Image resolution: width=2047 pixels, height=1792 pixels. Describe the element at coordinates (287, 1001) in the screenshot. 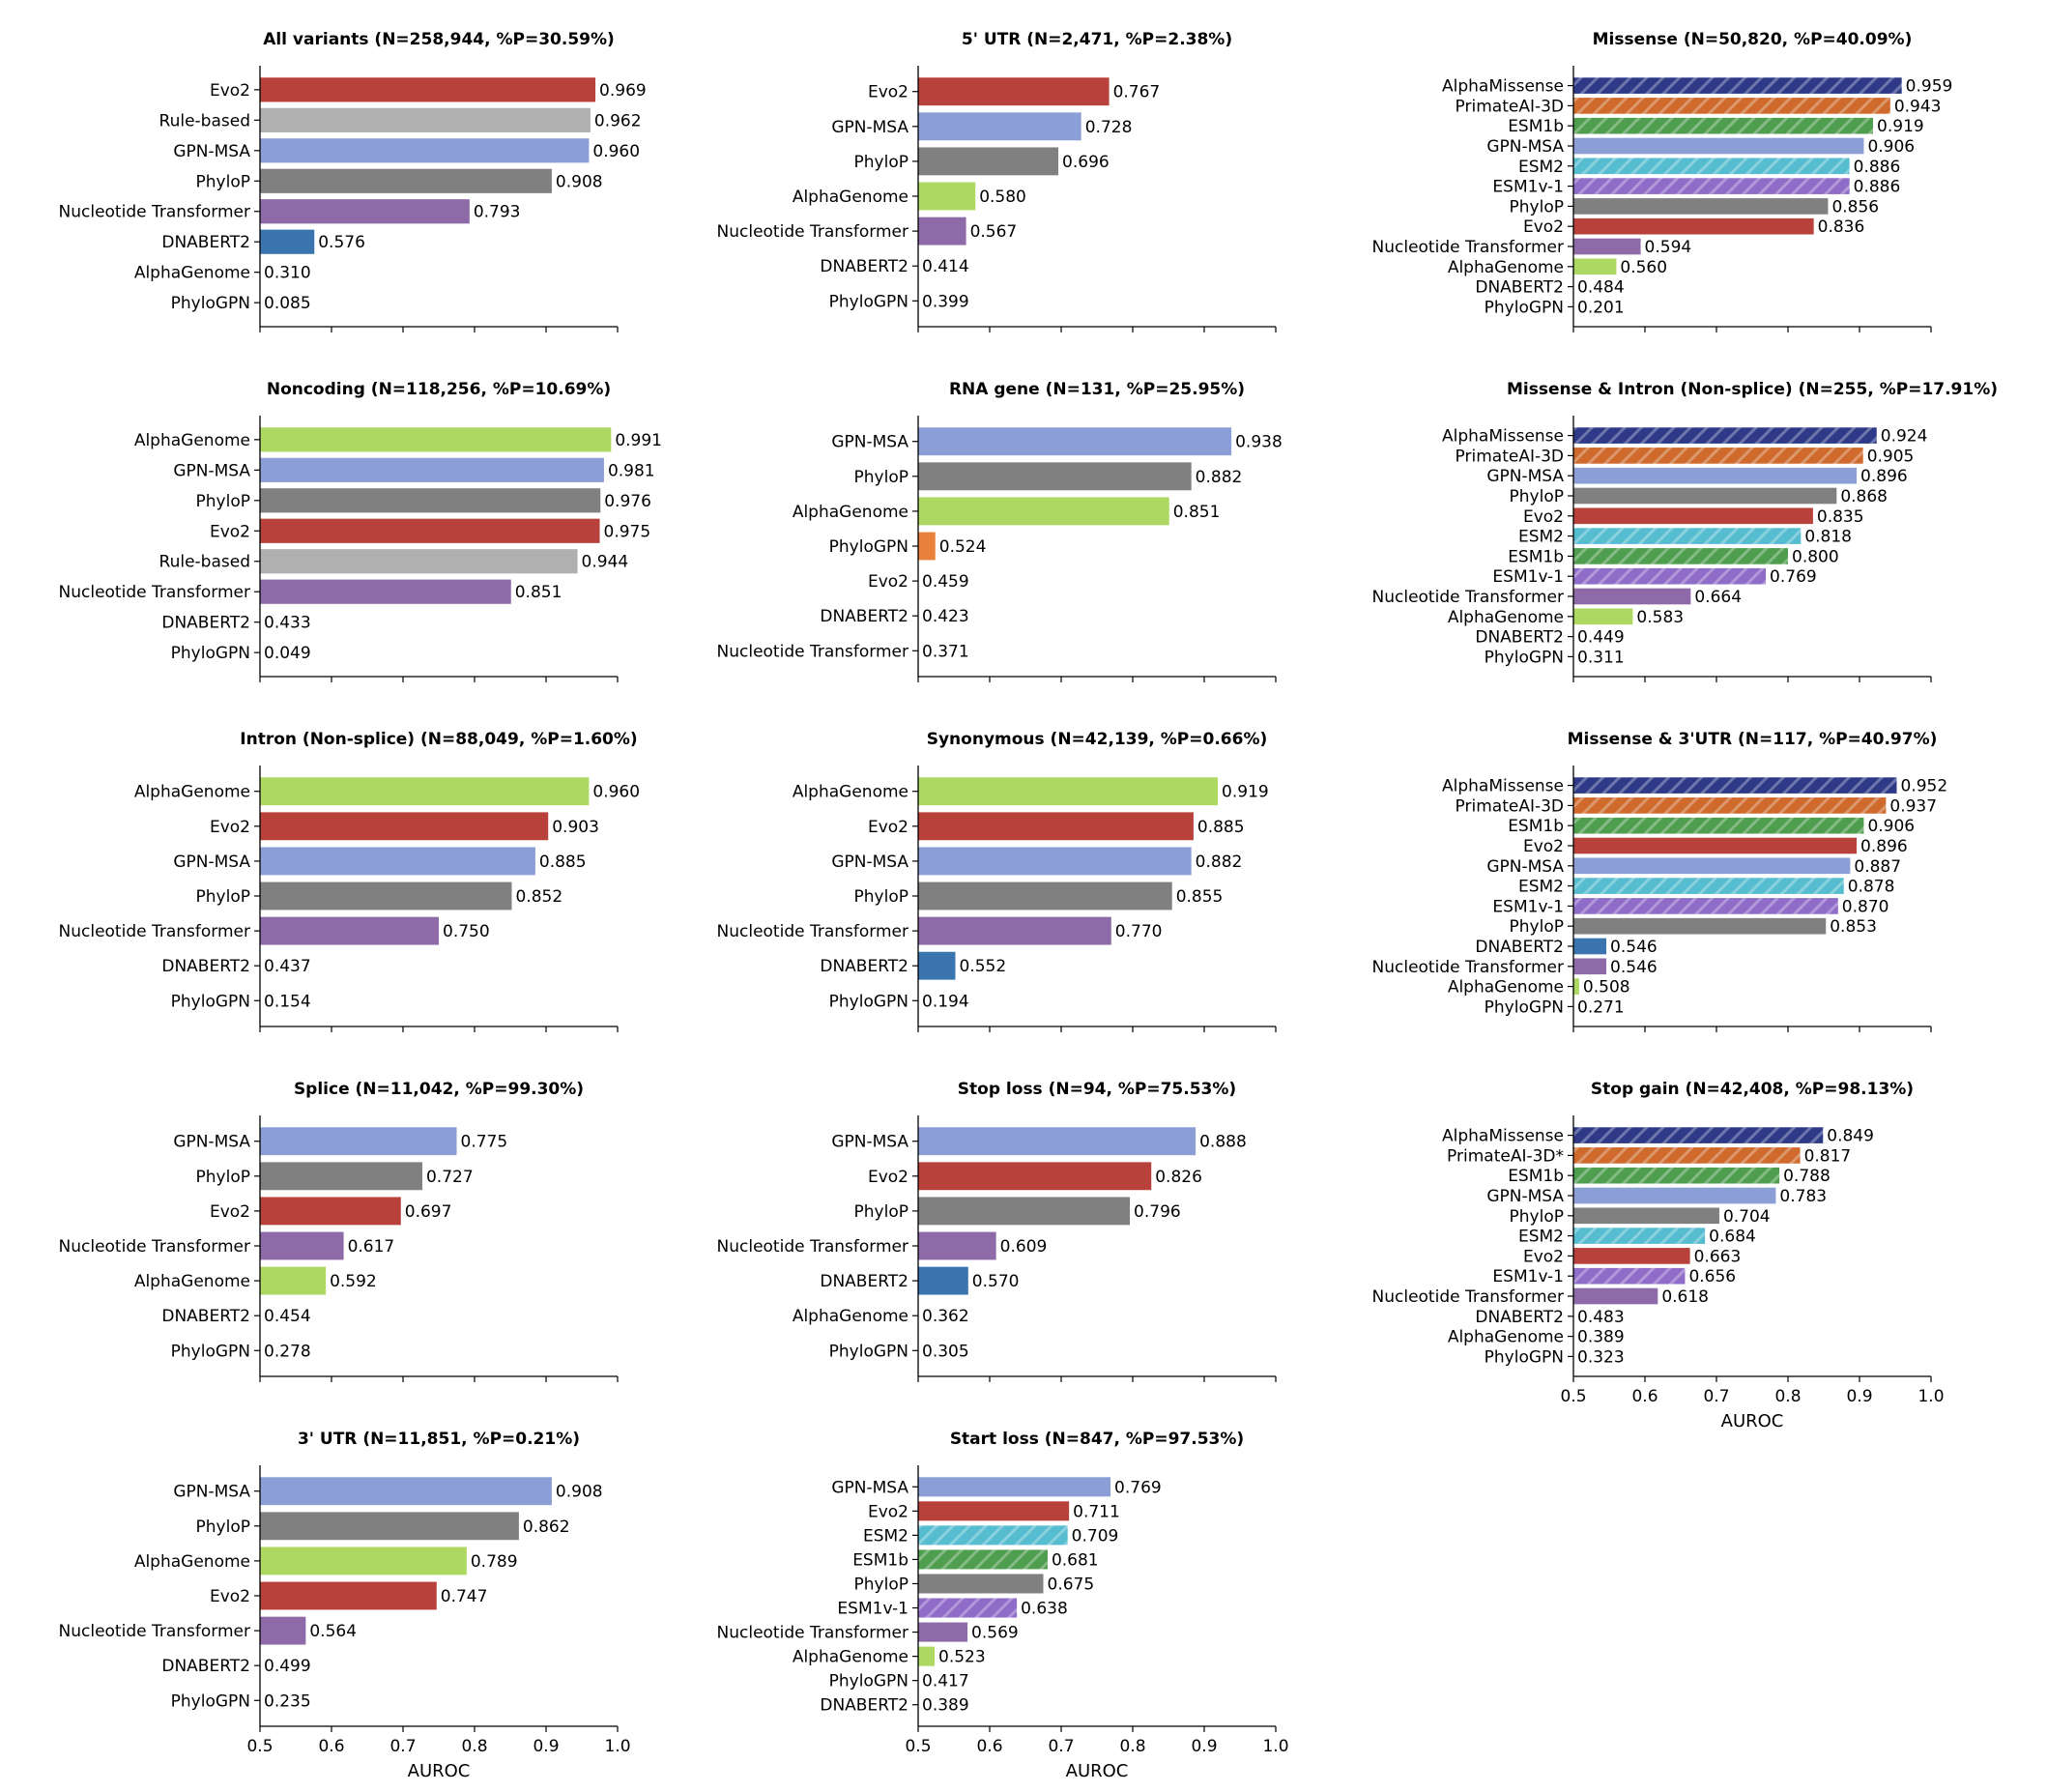

I see `value-label: 0.154` at that location.